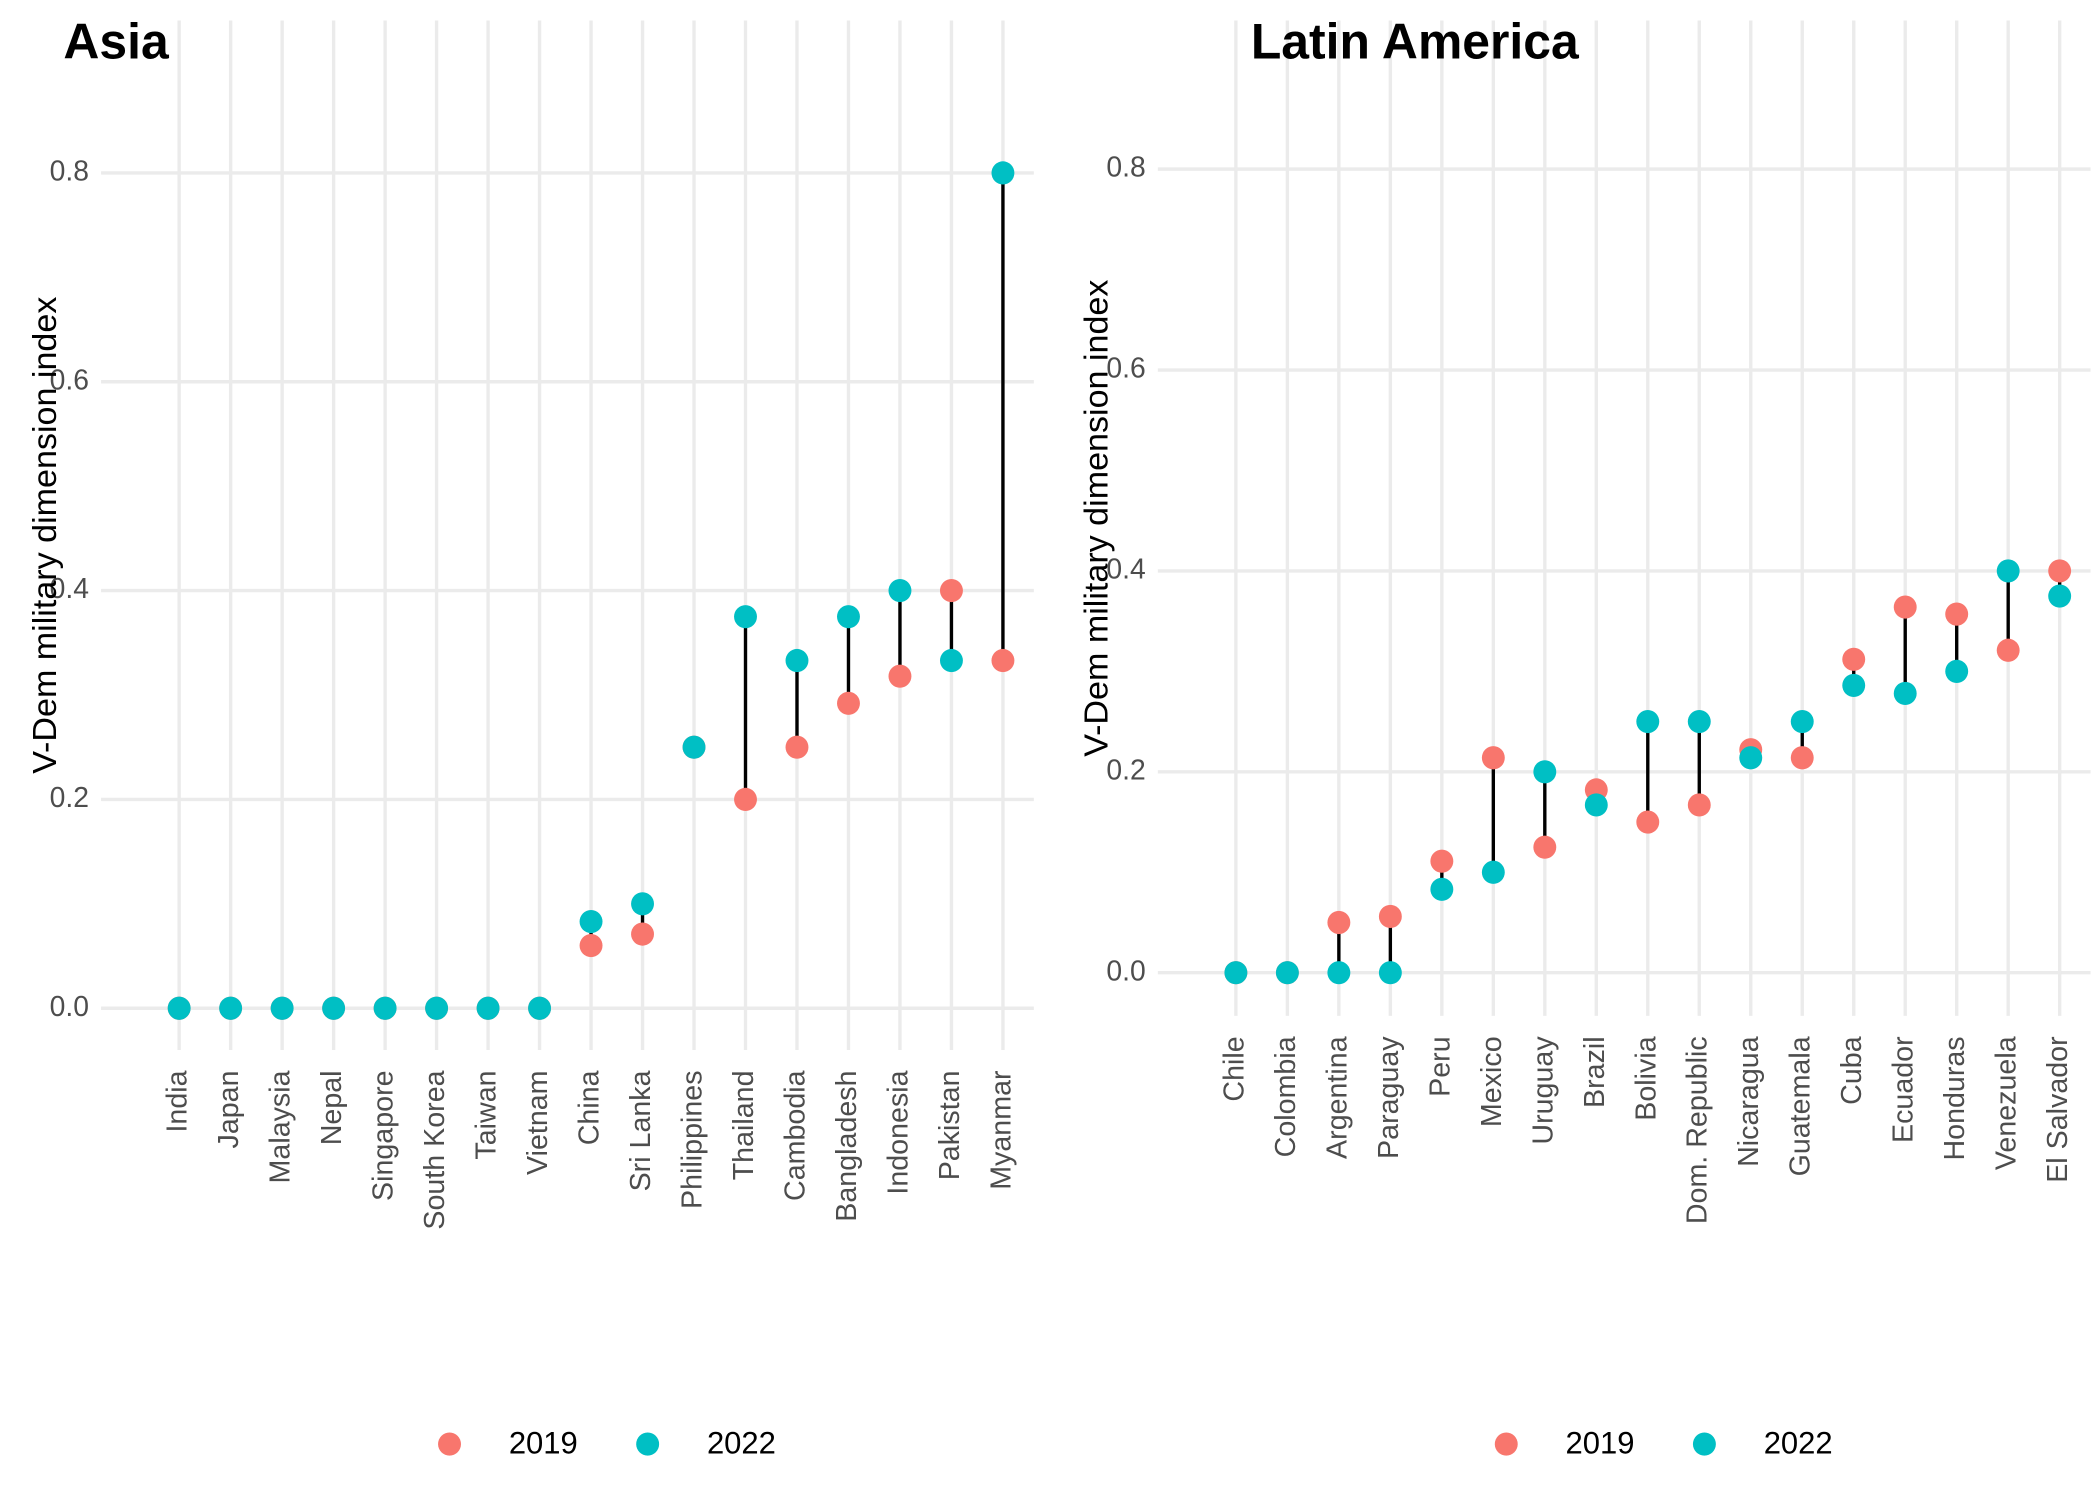 The image size is (2100, 1500). I want to click on x-tick-label: Cambodia, so click(796, 1135).